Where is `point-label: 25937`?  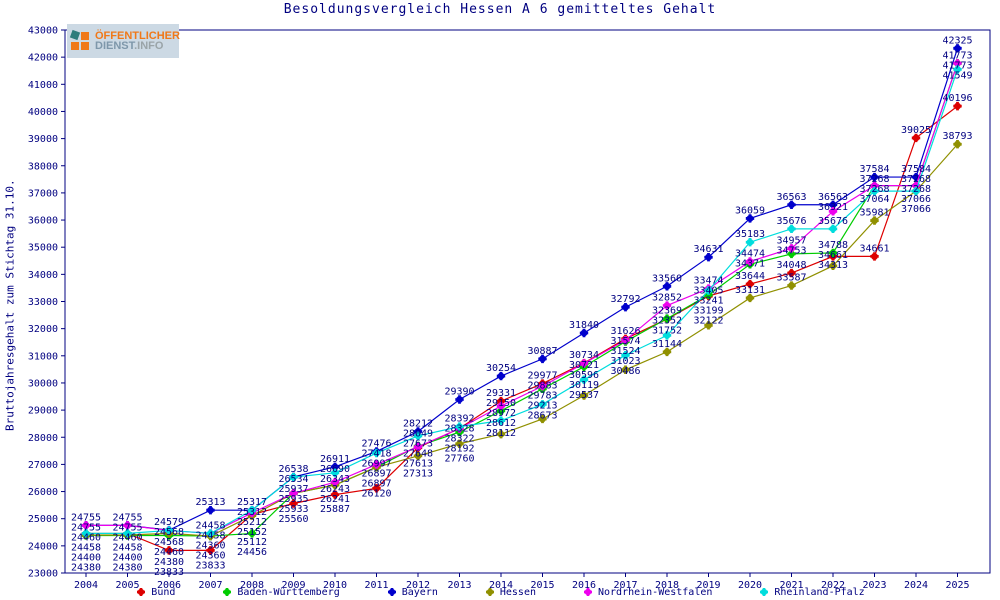
point-label: 25937 is located at coordinates (293, 489).